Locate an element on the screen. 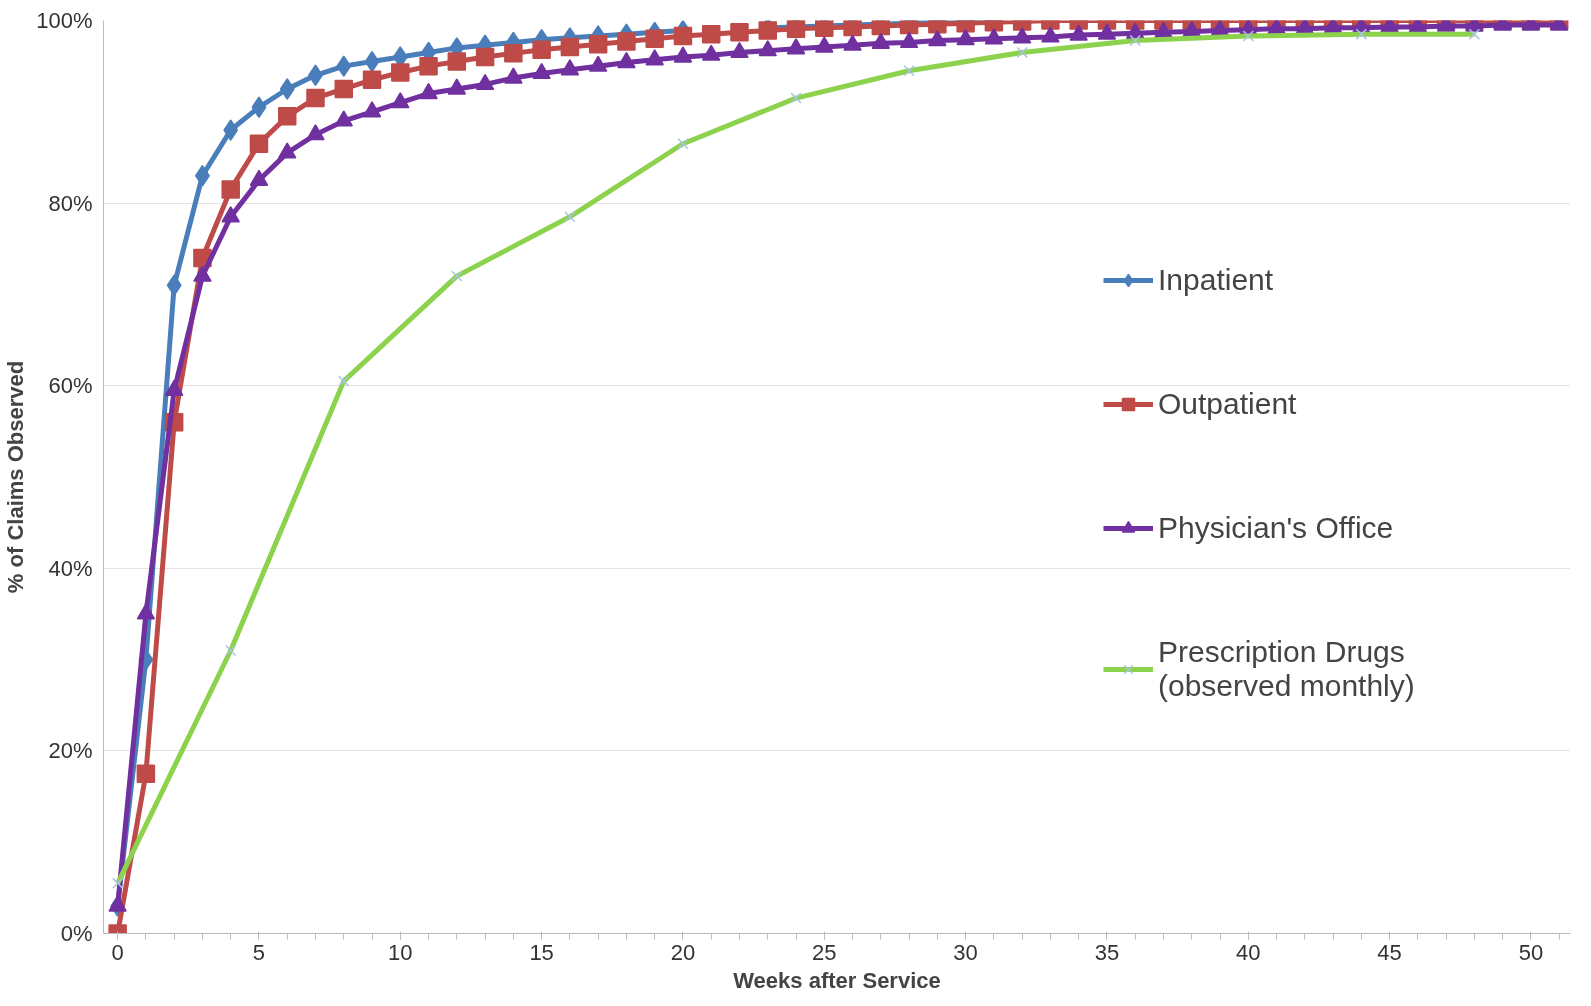 The width and height of the screenshot is (1591, 1006). legend-label: Prescription Drugs (observed monthly) is located at coordinates (1286, 669).